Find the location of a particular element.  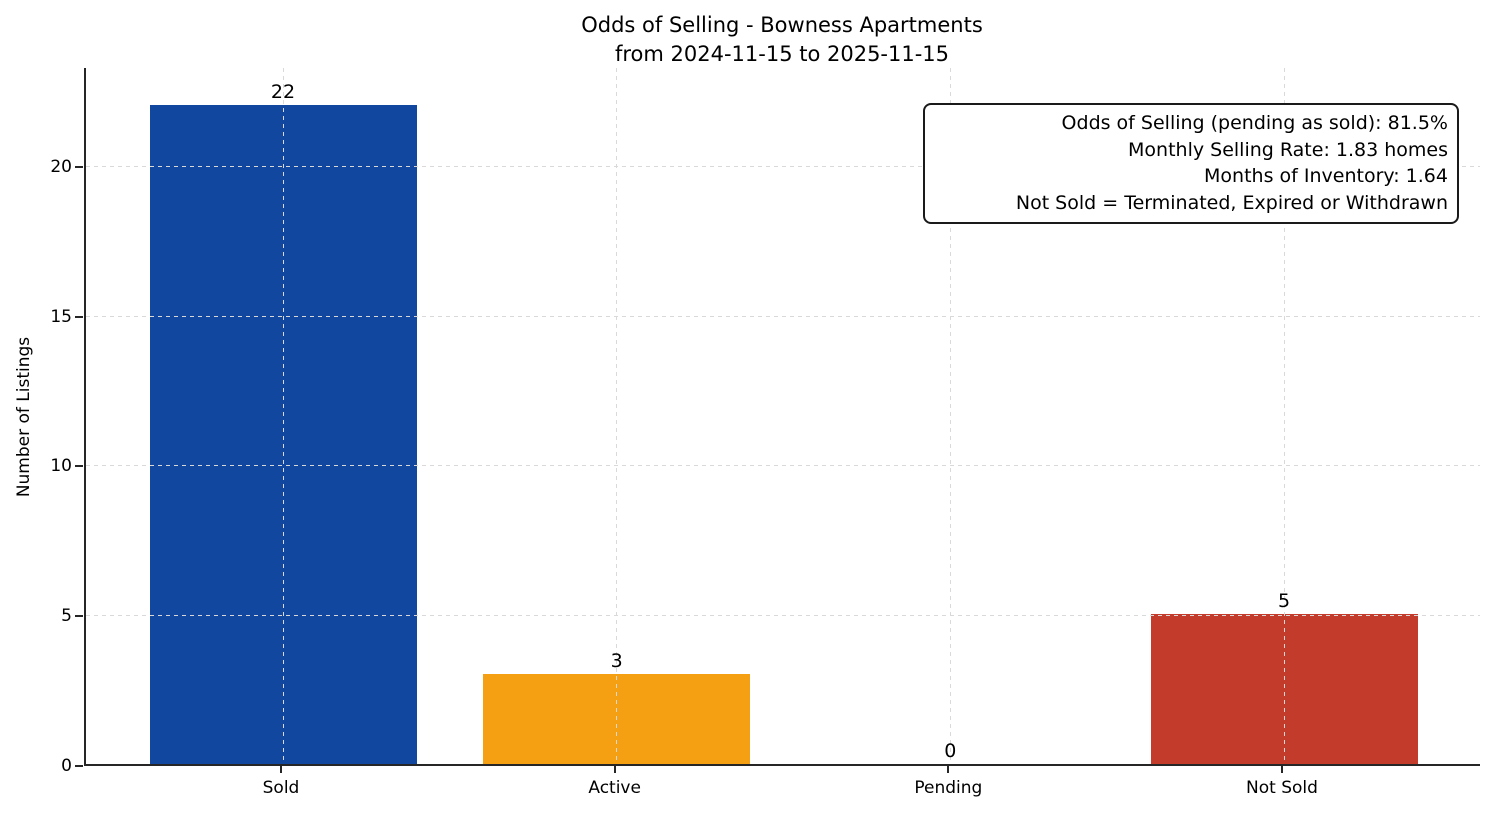

bar-value-label-not-sold: 5 is located at coordinates (1284, 601).